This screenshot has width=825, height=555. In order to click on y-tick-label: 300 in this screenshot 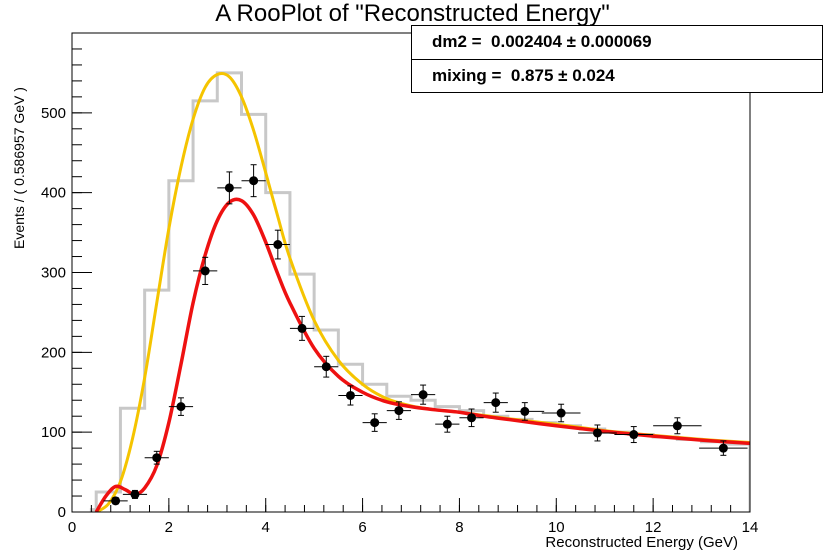, I will do `click(53, 273)`.